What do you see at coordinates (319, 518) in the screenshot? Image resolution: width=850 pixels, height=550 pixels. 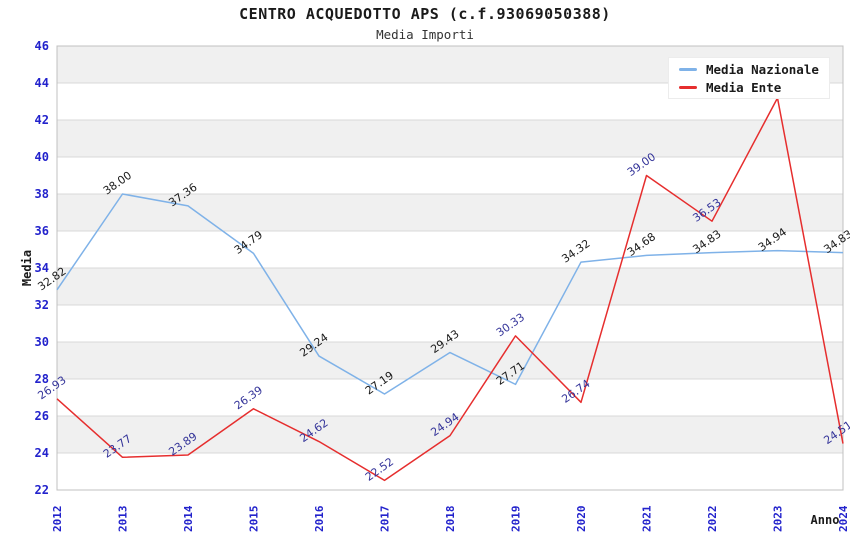 I see `x-tick-label: 2016` at bounding box center [319, 518].